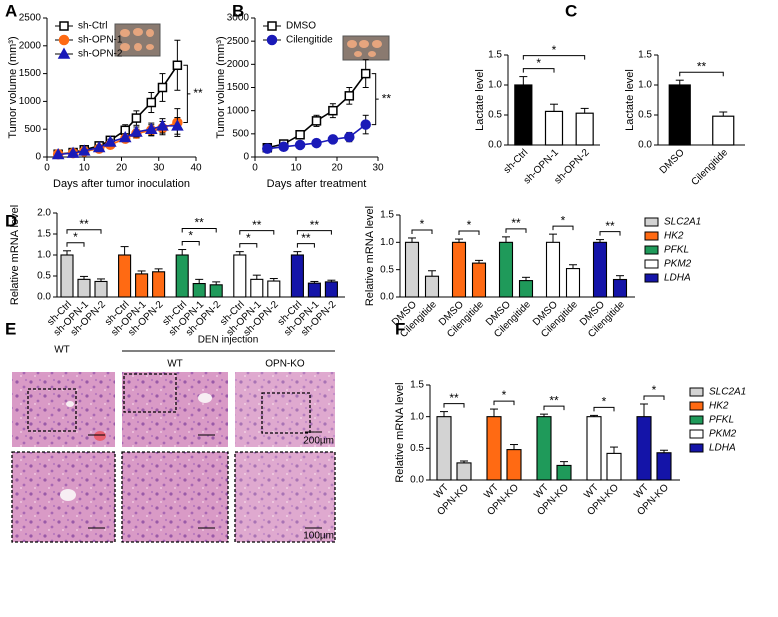 Image resolution: width=778 pixels, height=617 pixels. What do you see at coordinates (92, 26) in the screenshot?
I see `legend-label: sh-Ctrl` at bounding box center [92, 26].